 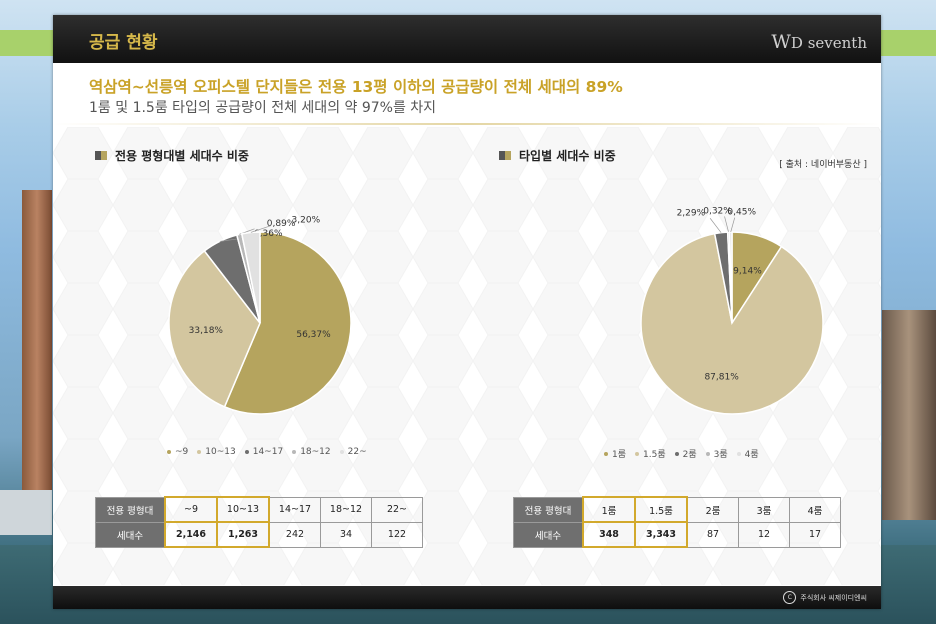 What do you see at coordinates (751, 455) in the screenshot?
I see `legend-label: 4룸` at bounding box center [751, 455].